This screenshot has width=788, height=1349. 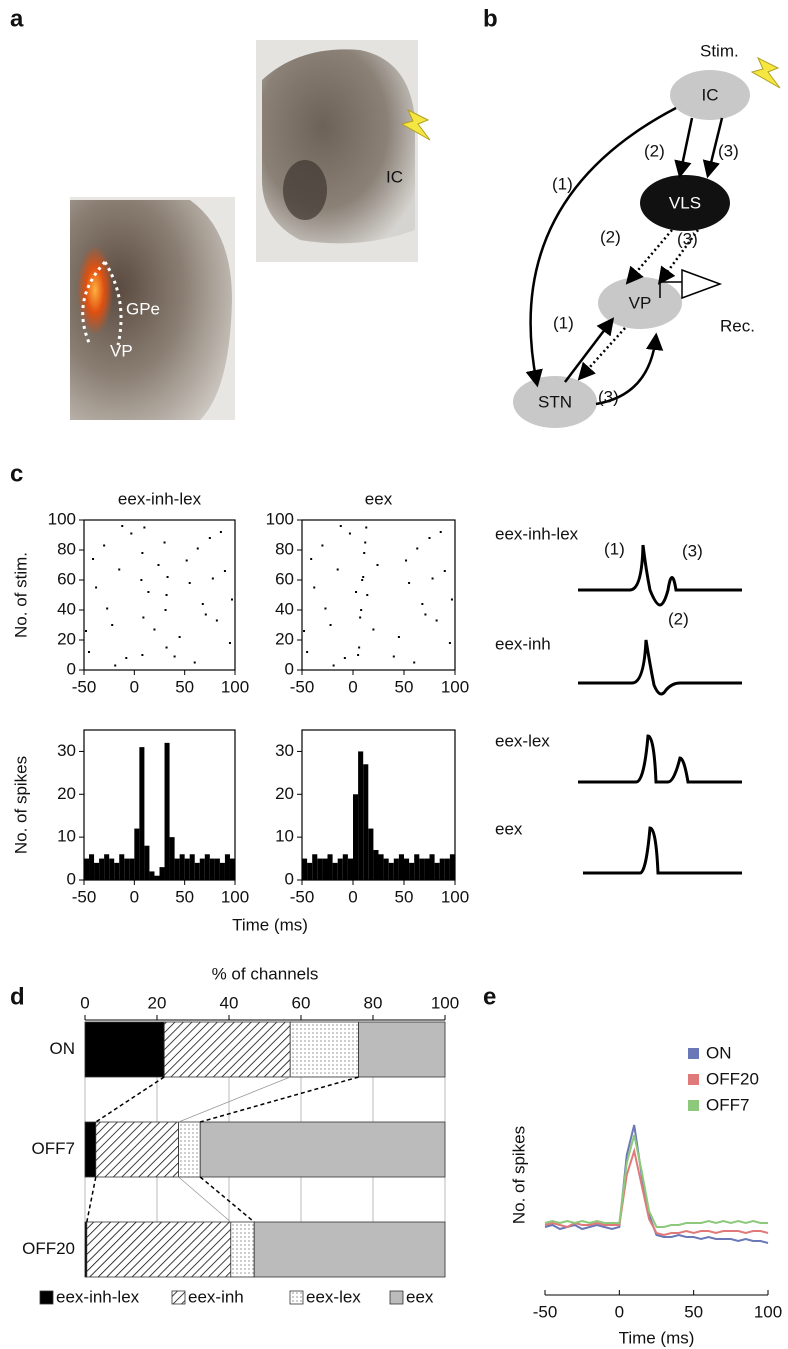 I want to click on pathway-label: (3), so click(x=687, y=238).